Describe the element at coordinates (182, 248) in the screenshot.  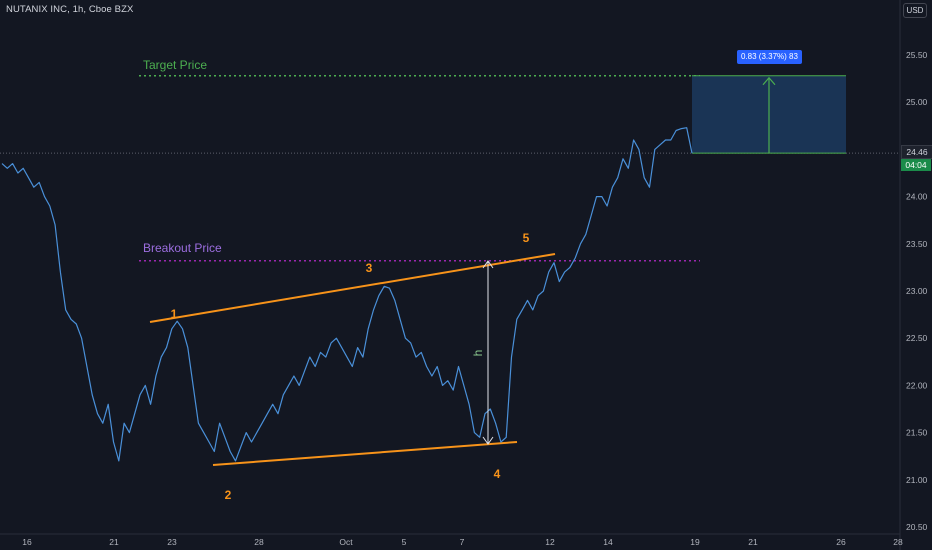
I see `breakout-price-label: Breakout Price` at that location.